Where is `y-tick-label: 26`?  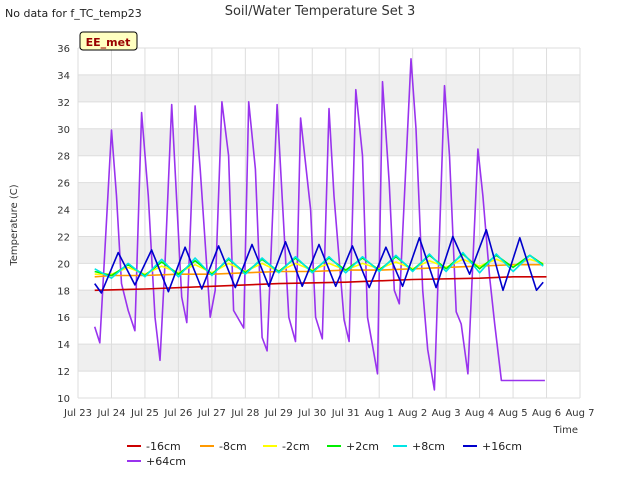
y-tick-label: 26 is located at coordinates (63, 184).